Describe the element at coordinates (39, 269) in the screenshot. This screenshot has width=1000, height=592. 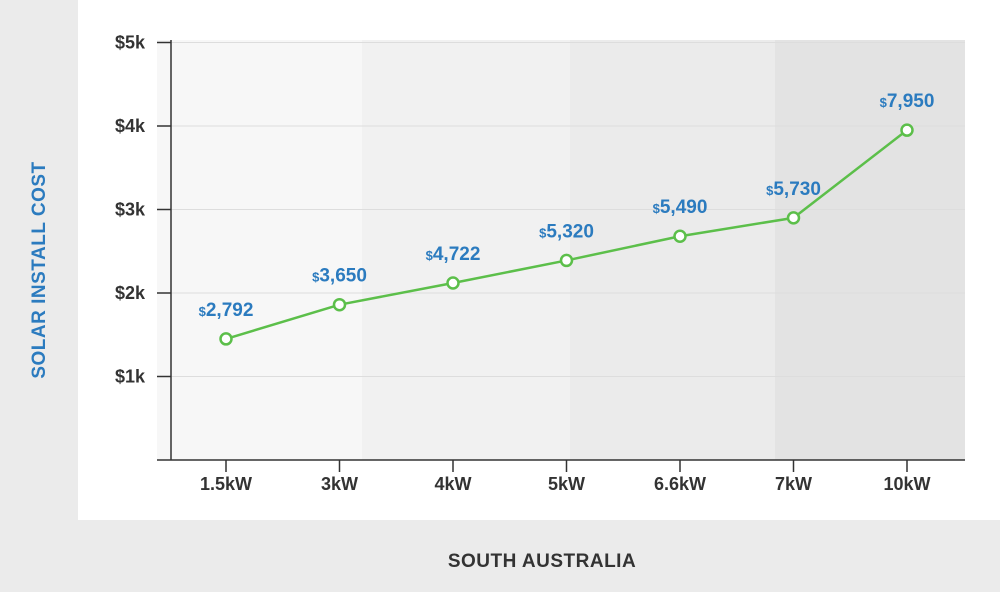
I see `y-axis-title: SOLAR INSTALL COST` at that location.